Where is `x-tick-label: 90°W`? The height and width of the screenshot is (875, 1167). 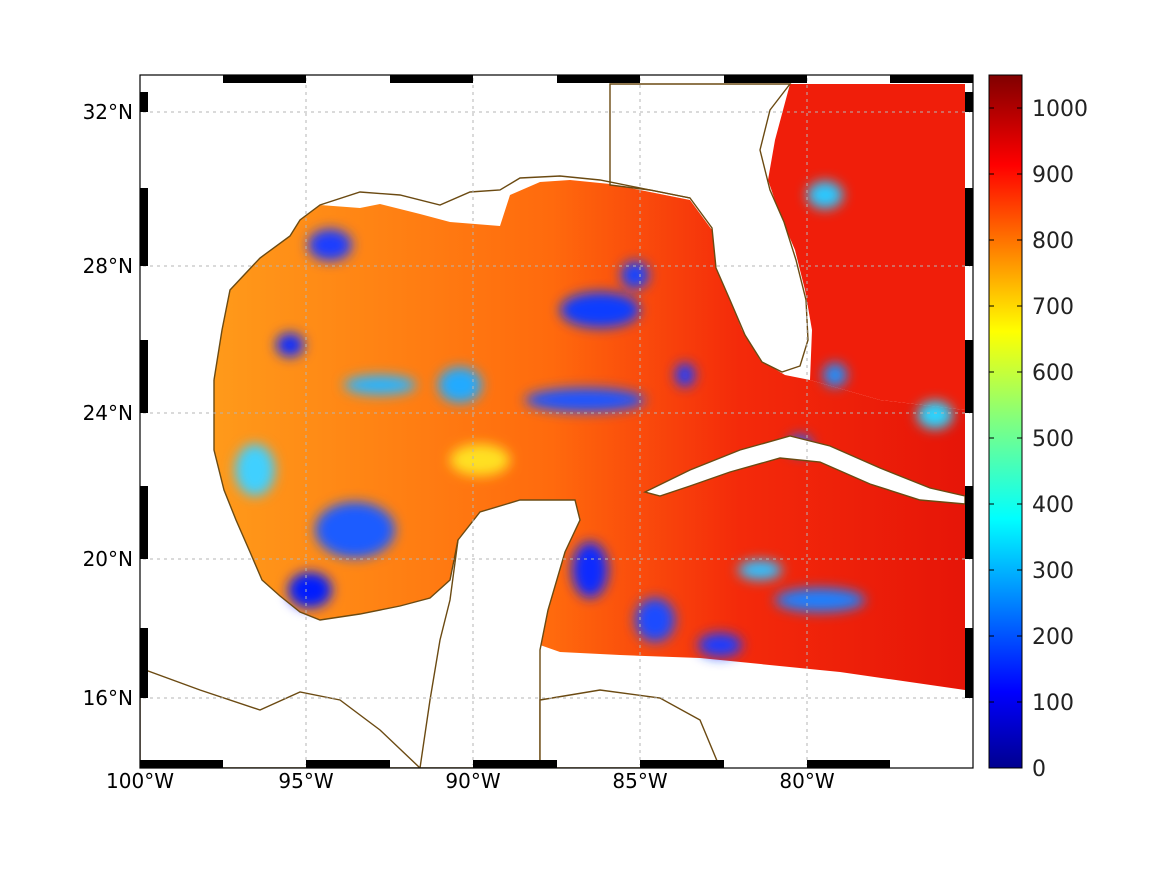 x-tick-label: 90°W is located at coordinates (472, 781).